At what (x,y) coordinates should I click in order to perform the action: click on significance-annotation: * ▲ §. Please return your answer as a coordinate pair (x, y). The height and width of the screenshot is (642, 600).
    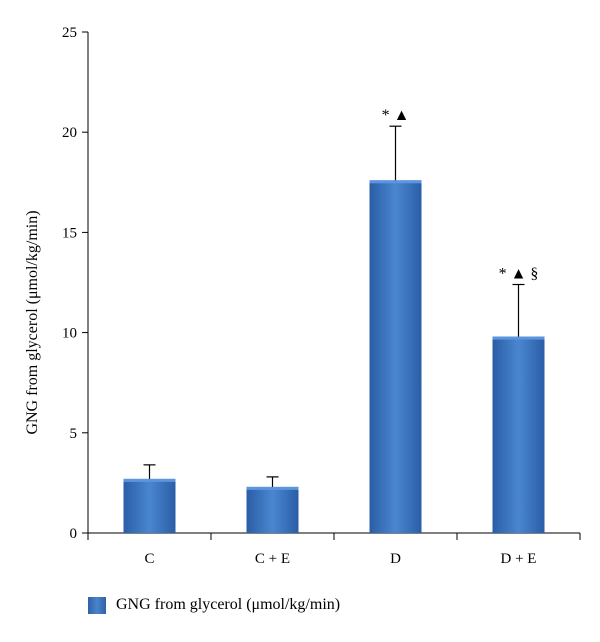
    Looking at the image, I should click on (519, 274).